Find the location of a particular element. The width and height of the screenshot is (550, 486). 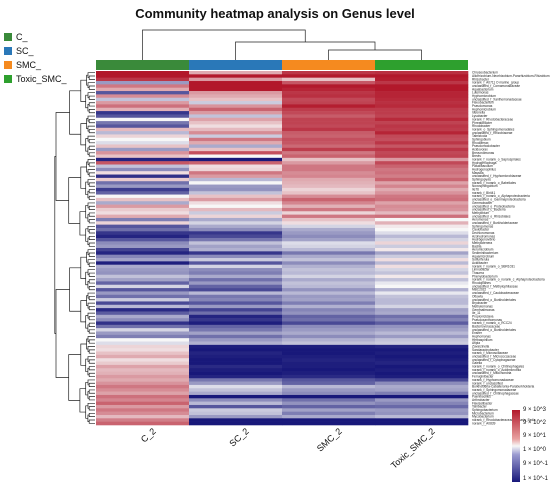

row-label: Dechloromonas is located at coordinates (483, 233).